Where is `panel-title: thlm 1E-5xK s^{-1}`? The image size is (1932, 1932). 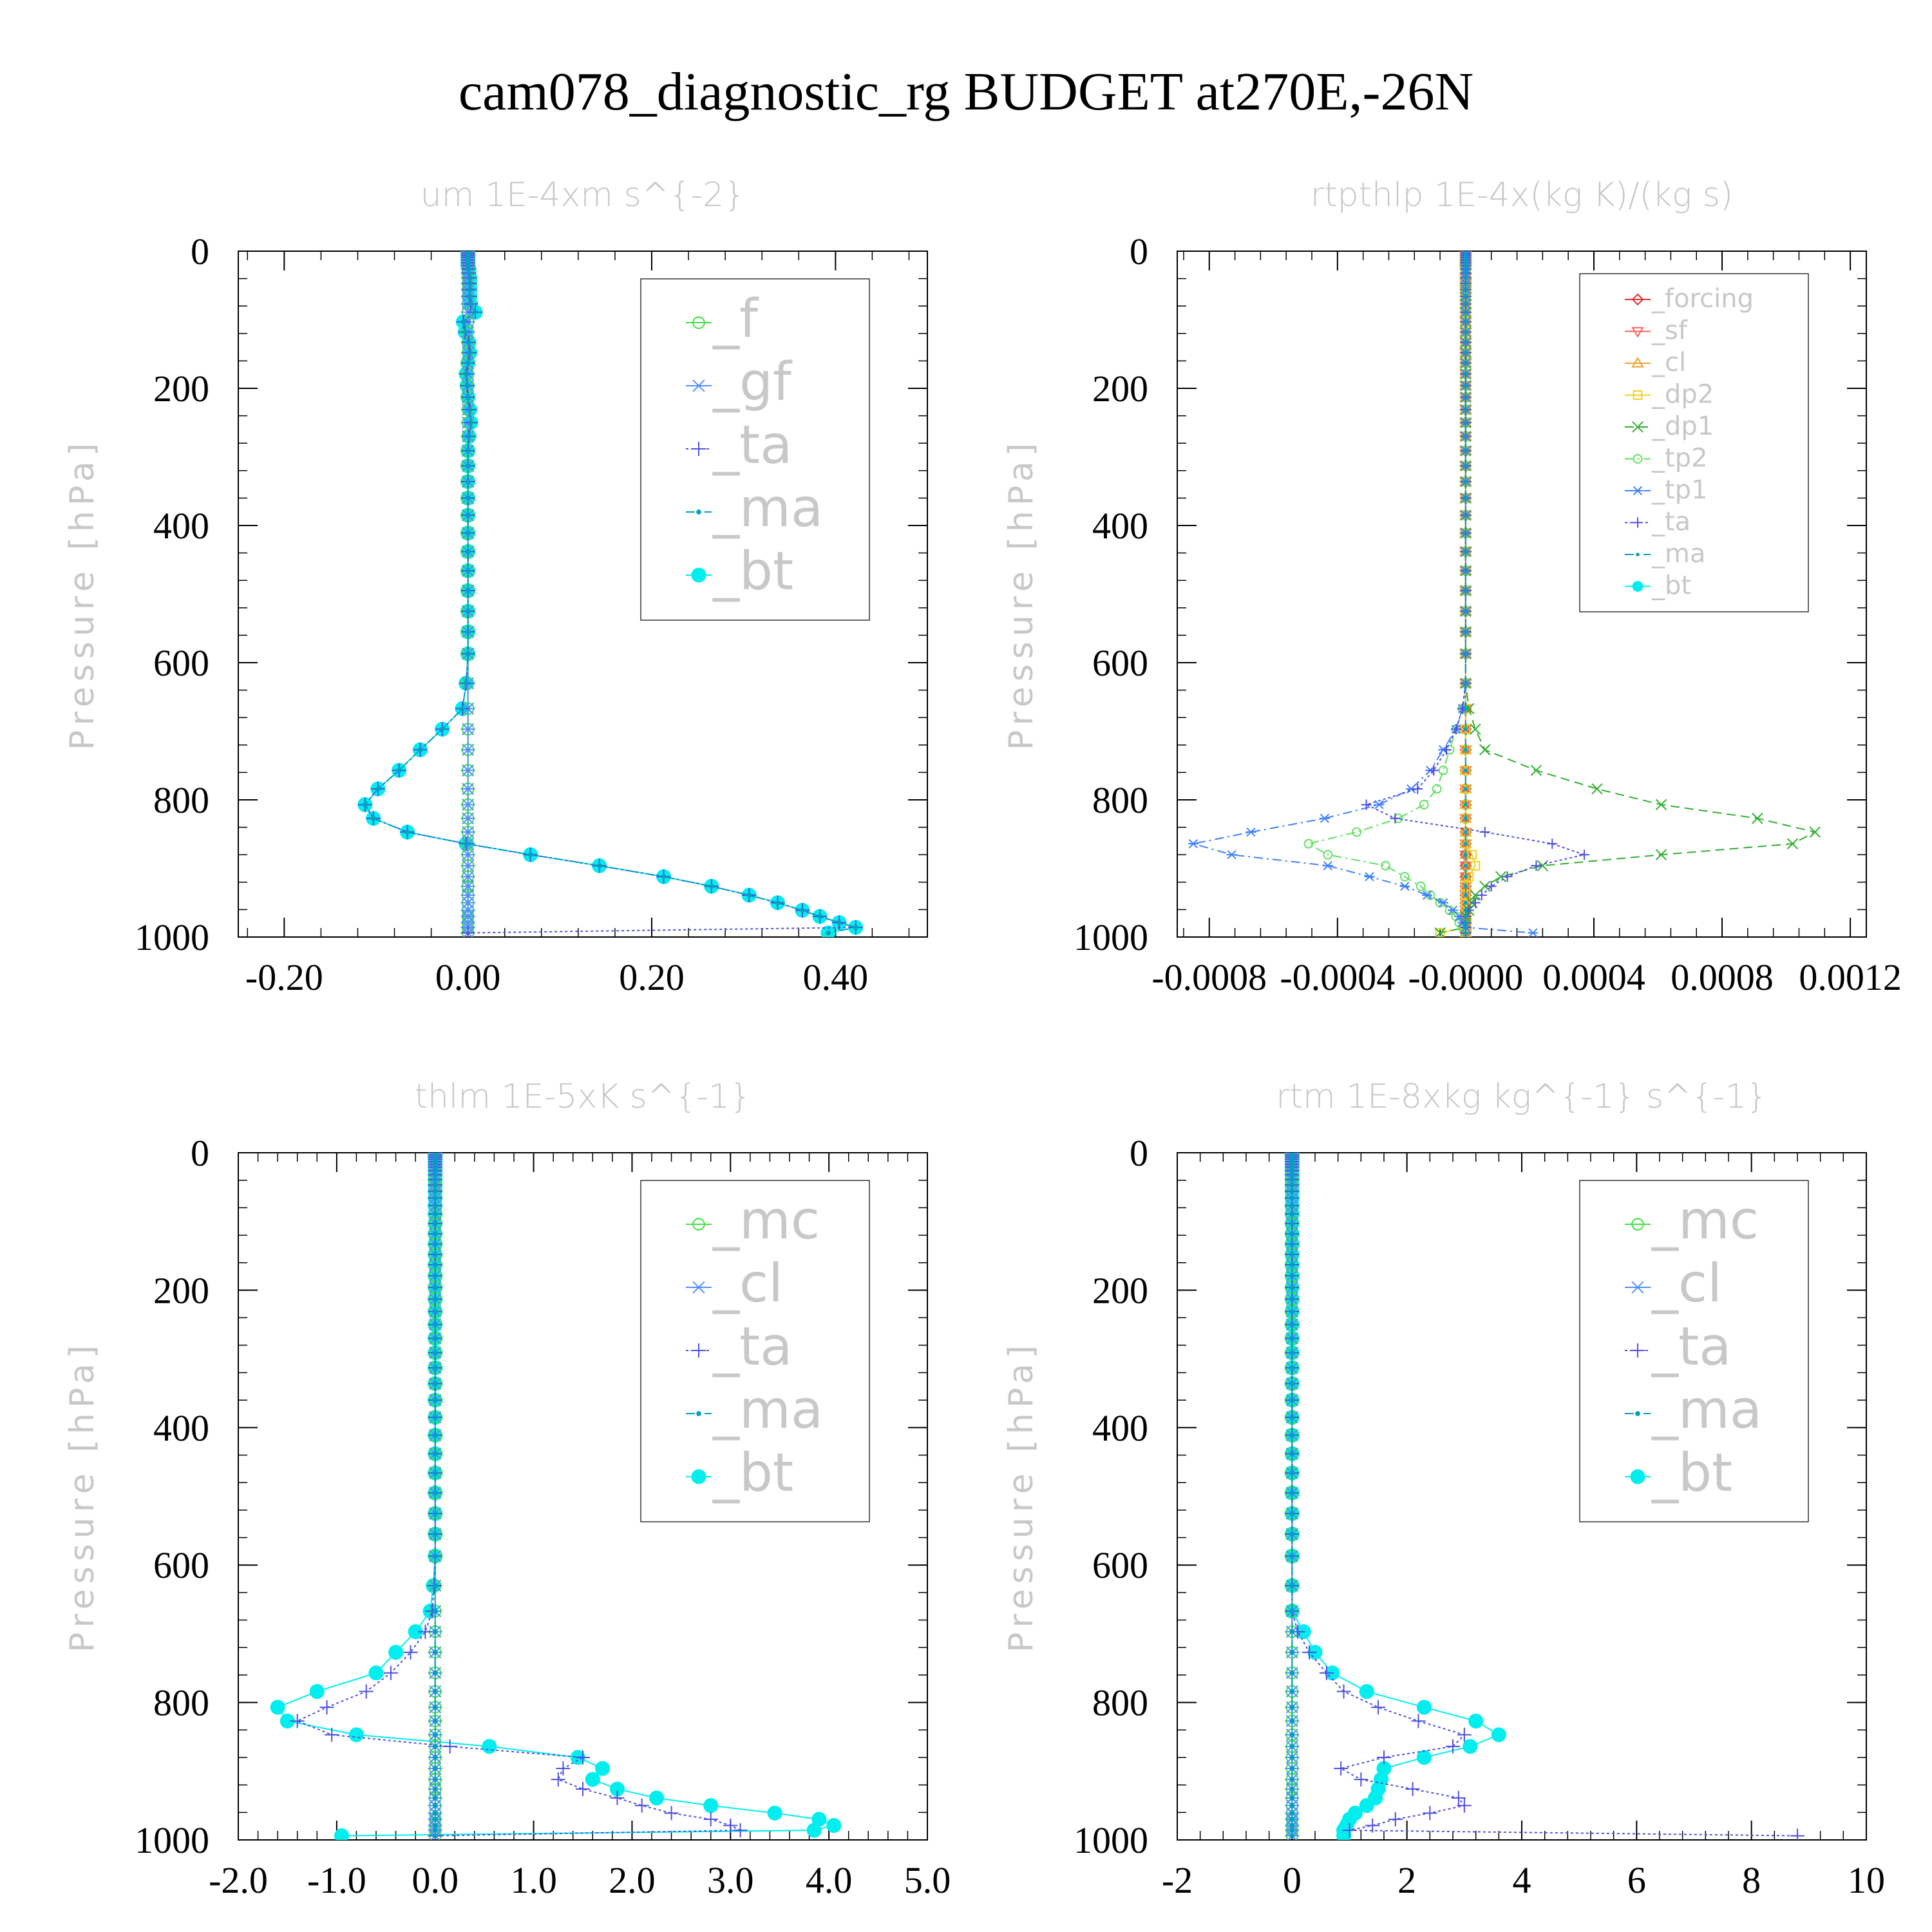 panel-title: thlm 1E-5xK s^{-1} is located at coordinates (583, 1096).